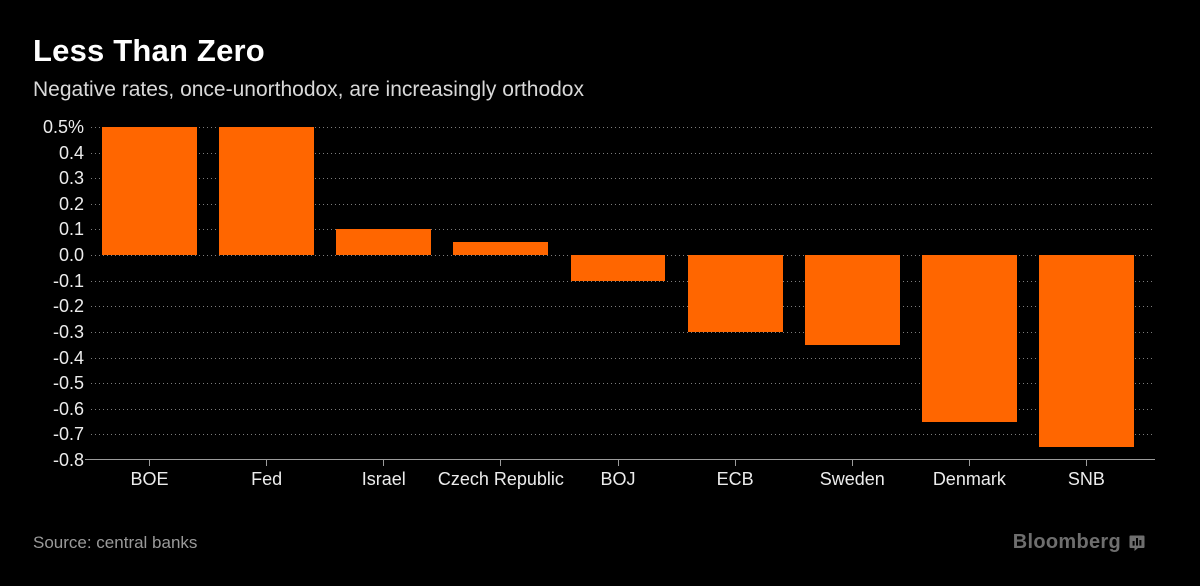 The height and width of the screenshot is (586, 1200). What do you see at coordinates (969, 338) in the screenshot?
I see `bar-denmark` at bounding box center [969, 338].